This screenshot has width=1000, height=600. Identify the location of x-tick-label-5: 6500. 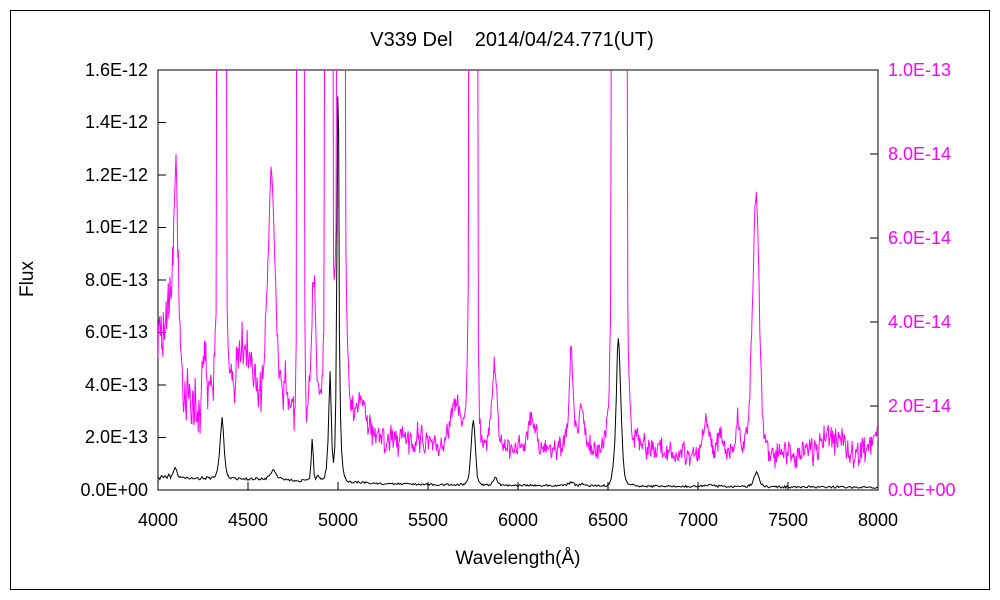
(608, 520).